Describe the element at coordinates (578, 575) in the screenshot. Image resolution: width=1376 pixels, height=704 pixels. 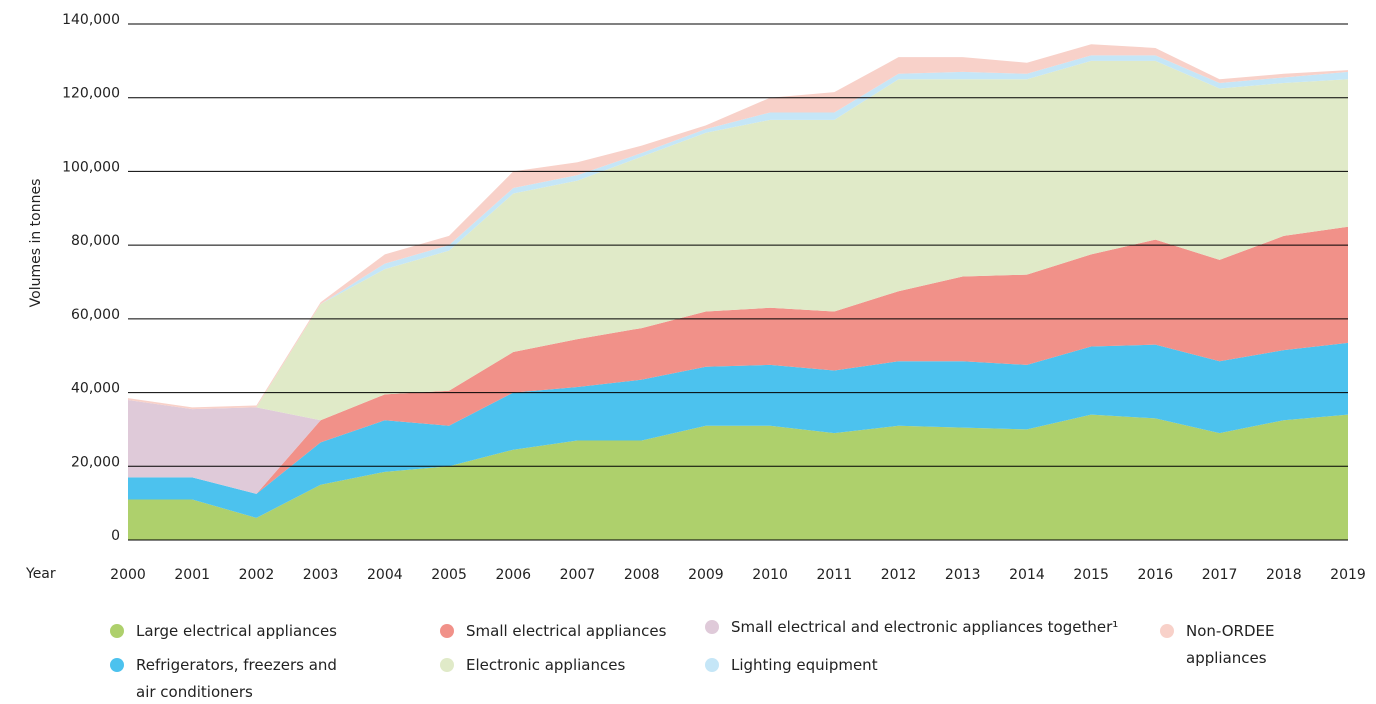
I see `x-tick-label: 2007` at that location.